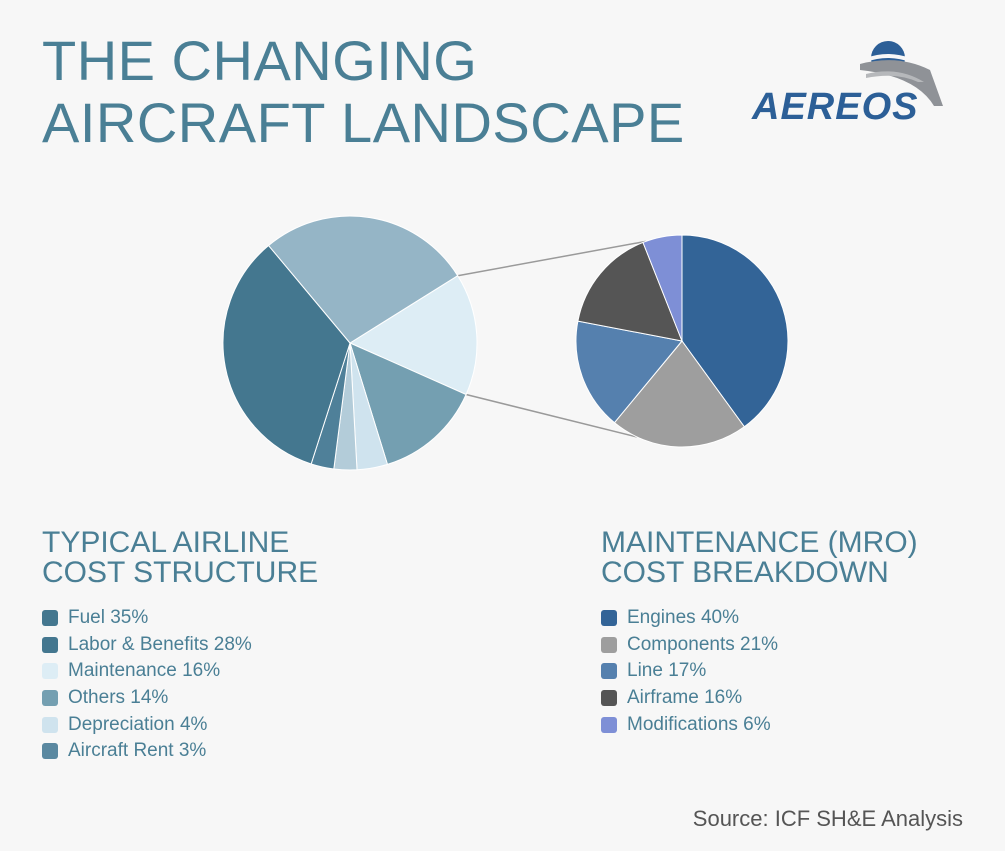 The width and height of the screenshot is (1005, 851). I want to click on page-title: THE CHANGING AIRCRAFT LANDSCAPE, so click(363, 92).